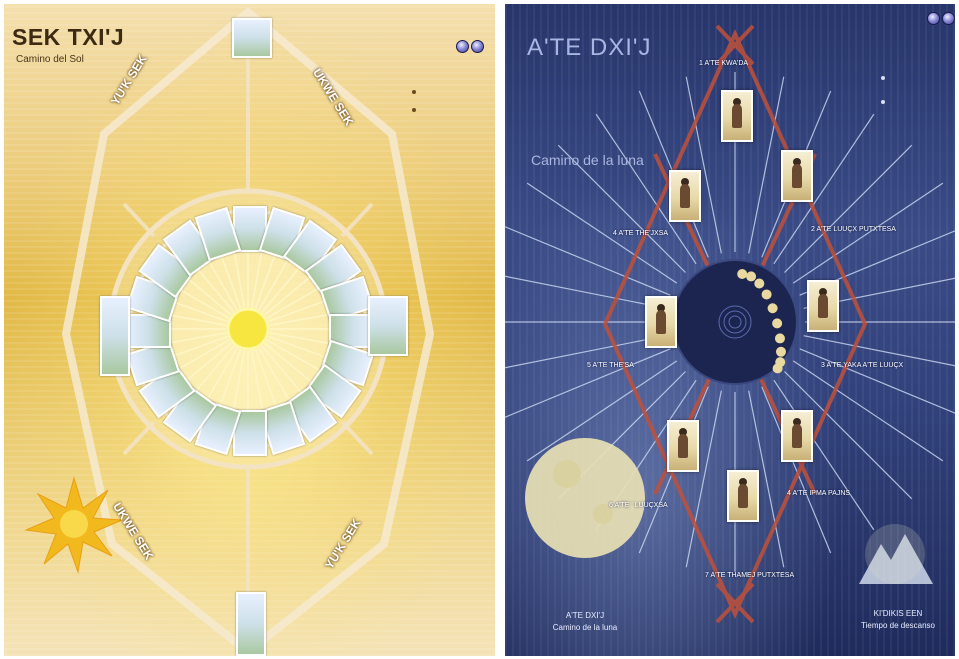 The image size is (959, 659). Describe the element at coordinates (587, 160) in the screenshot. I see `page-subtitle: Camino de la luna` at that location.